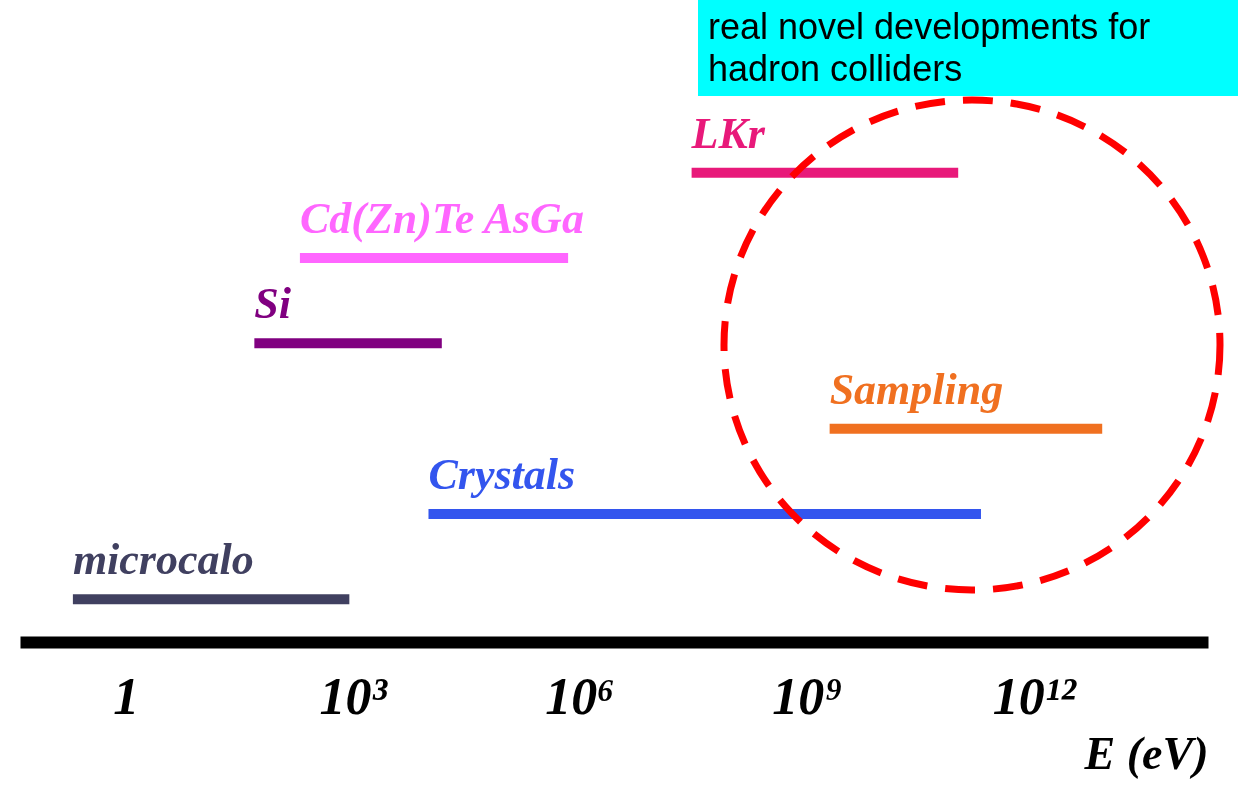  What do you see at coordinates (580, 696) in the screenshot?
I see `x-tick-label: 10⁶` at bounding box center [580, 696].